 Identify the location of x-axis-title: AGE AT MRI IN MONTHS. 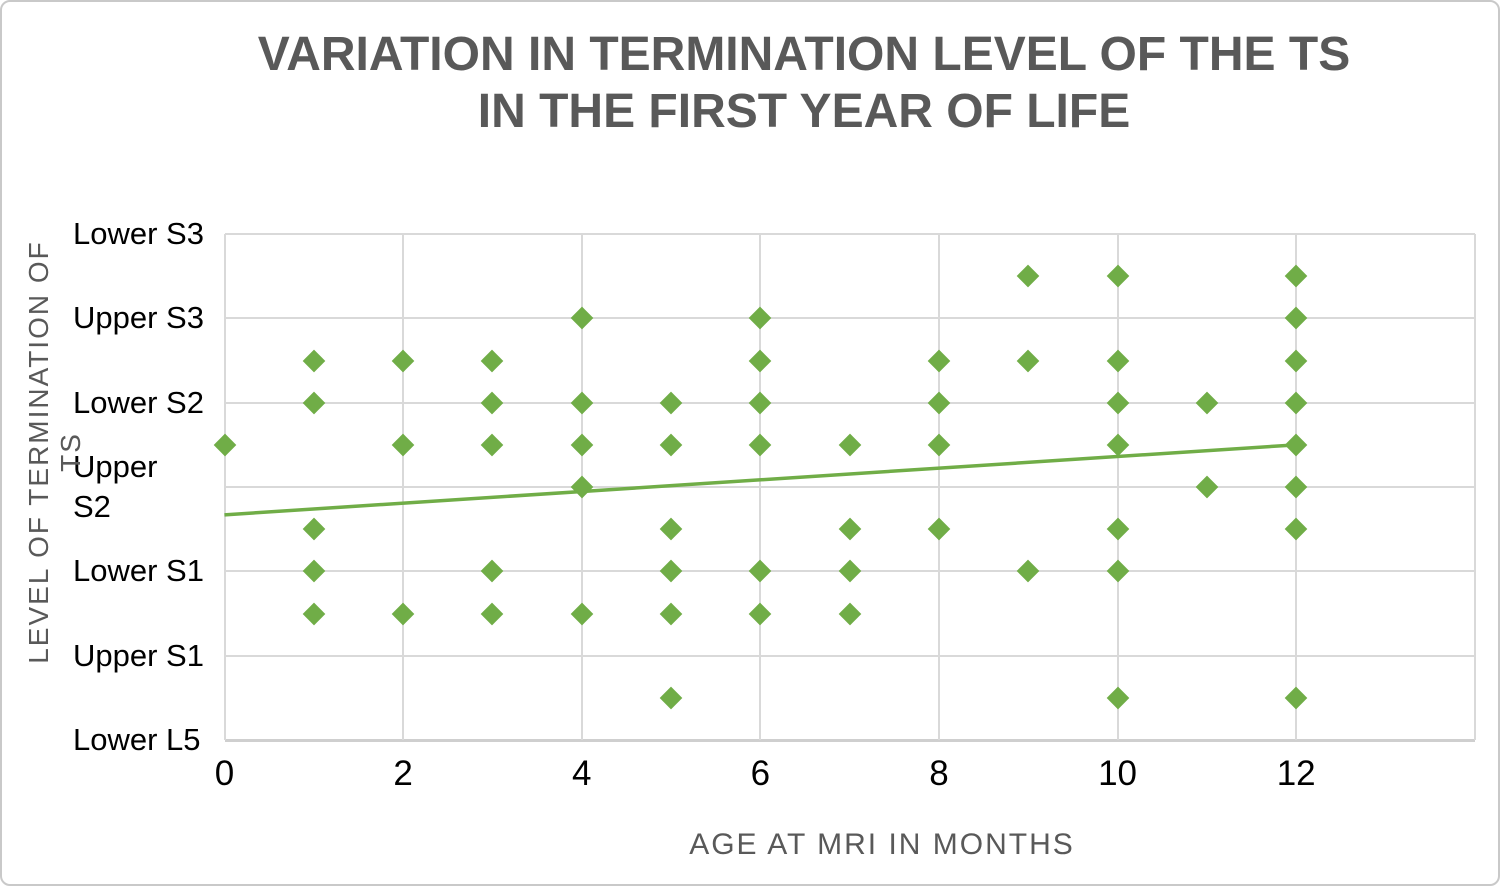
(882, 844).